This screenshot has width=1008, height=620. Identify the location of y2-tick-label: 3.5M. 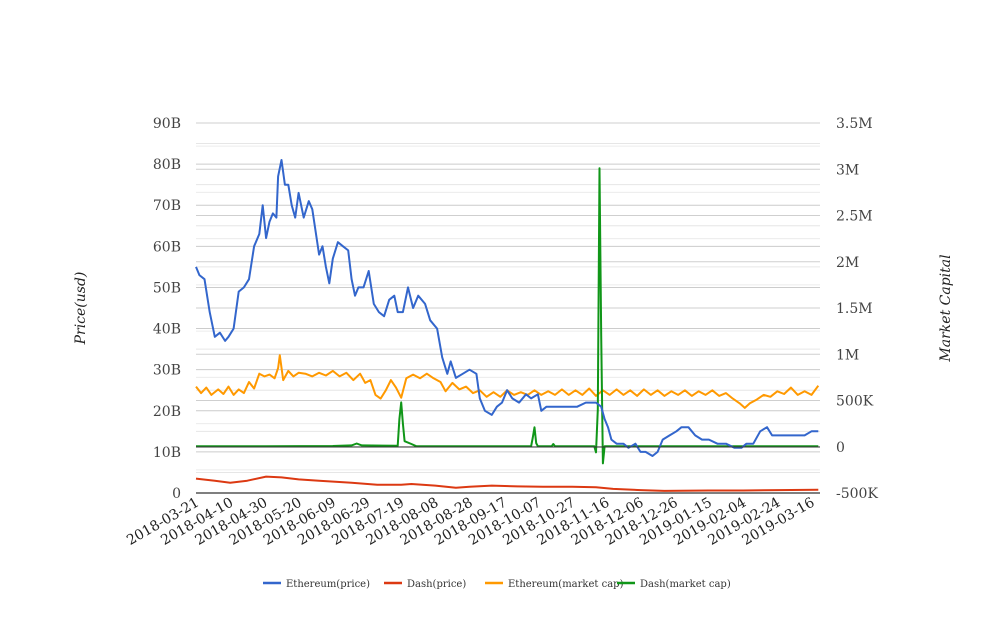
(854, 124).